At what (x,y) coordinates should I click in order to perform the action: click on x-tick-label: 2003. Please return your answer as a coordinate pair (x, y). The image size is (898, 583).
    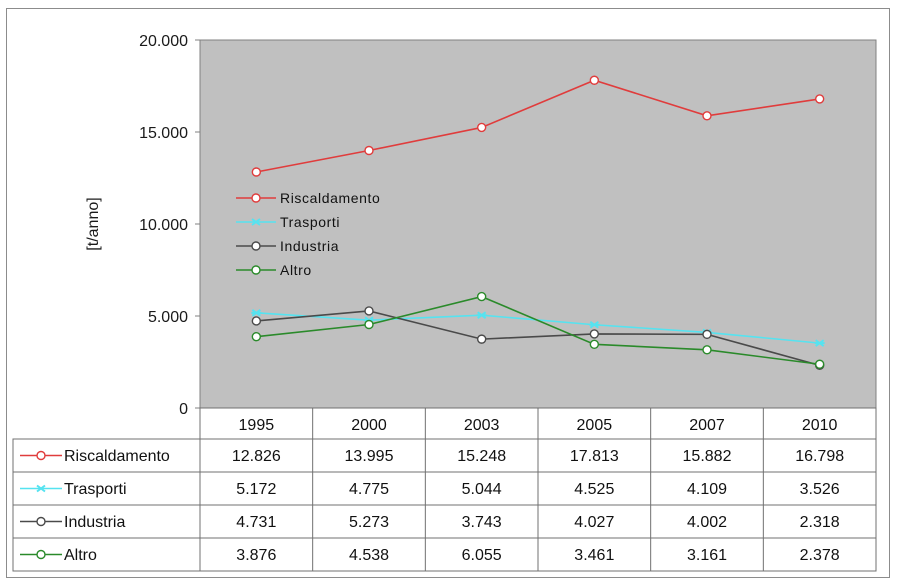
    Looking at the image, I should click on (482, 425).